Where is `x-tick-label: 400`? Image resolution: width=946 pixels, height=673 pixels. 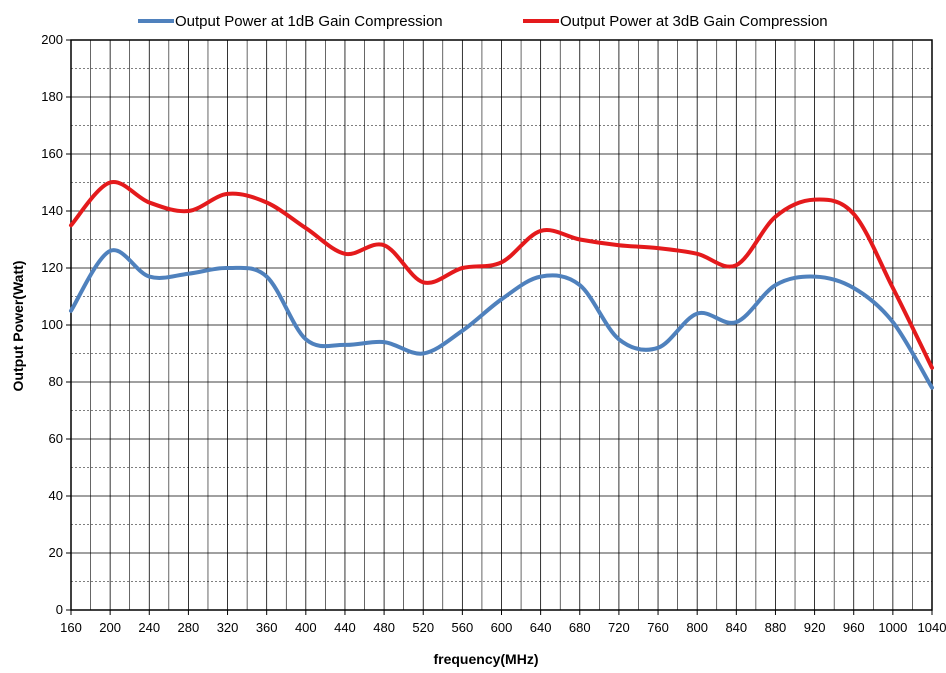 x-tick-label: 400 is located at coordinates (306, 627).